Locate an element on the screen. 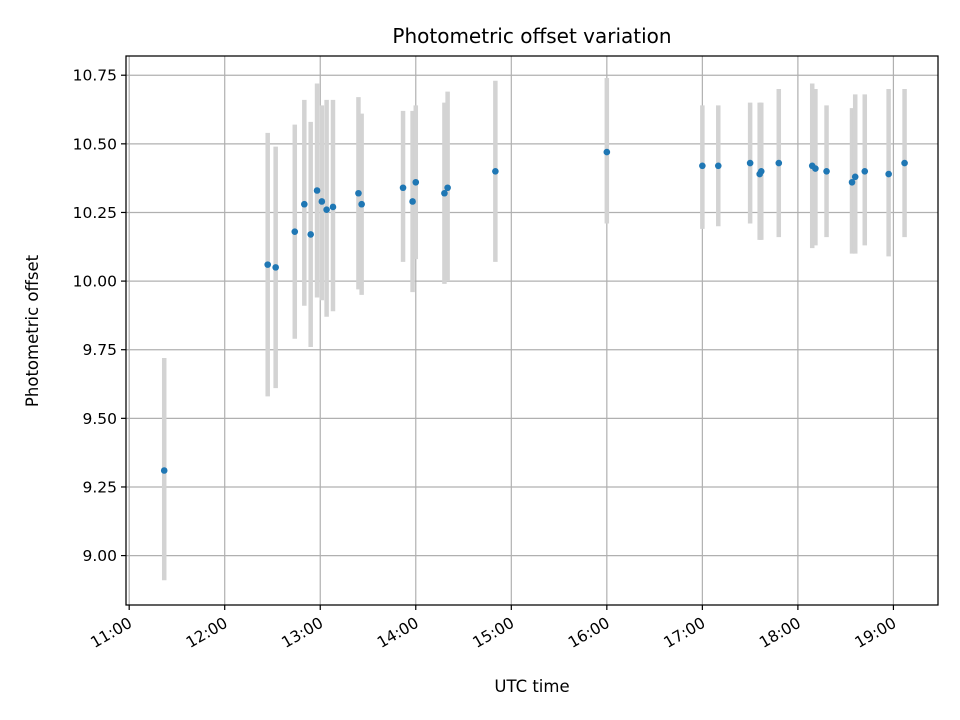  y-axis-title: Photometric offset is located at coordinates (32, 330).